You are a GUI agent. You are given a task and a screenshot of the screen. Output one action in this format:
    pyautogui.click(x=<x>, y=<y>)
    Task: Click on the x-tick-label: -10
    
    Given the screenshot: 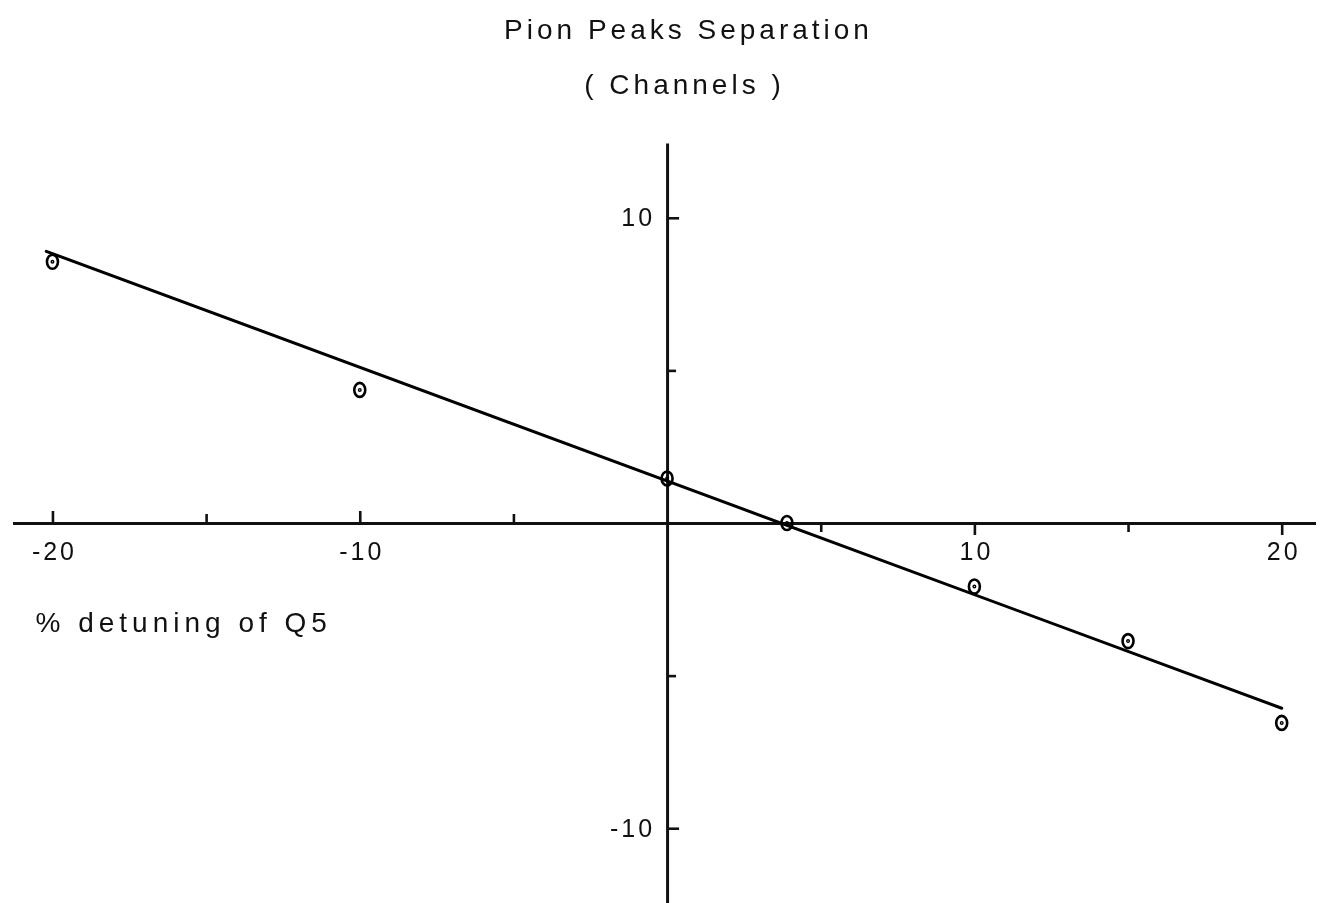 What is the action you would take?
    pyautogui.click(x=362, y=551)
    